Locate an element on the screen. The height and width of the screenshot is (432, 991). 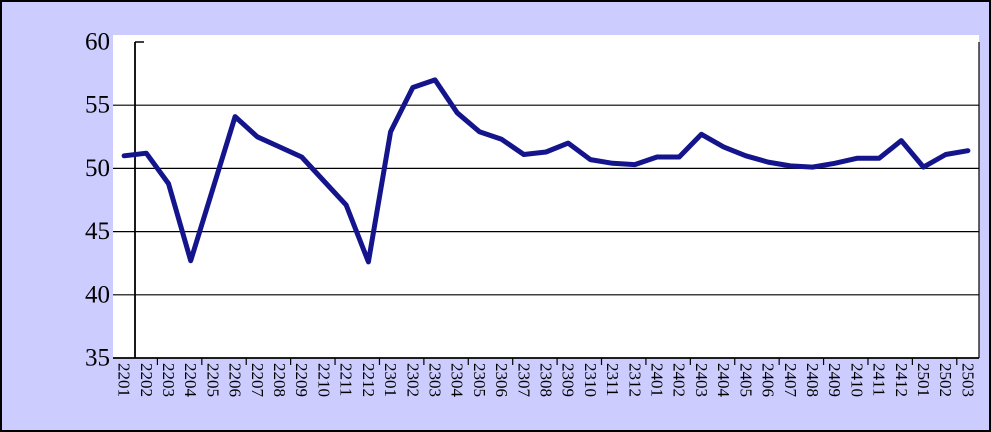
x-axis-label: 2309 is located at coordinates (568, 380).